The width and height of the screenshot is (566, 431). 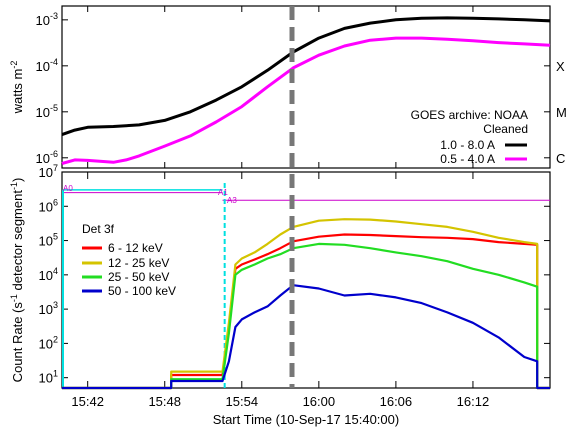 What do you see at coordinates (48, 308) in the screenshot?
I see `rhessi-y-tick-label: 10³` at bounding box center [48, 308].